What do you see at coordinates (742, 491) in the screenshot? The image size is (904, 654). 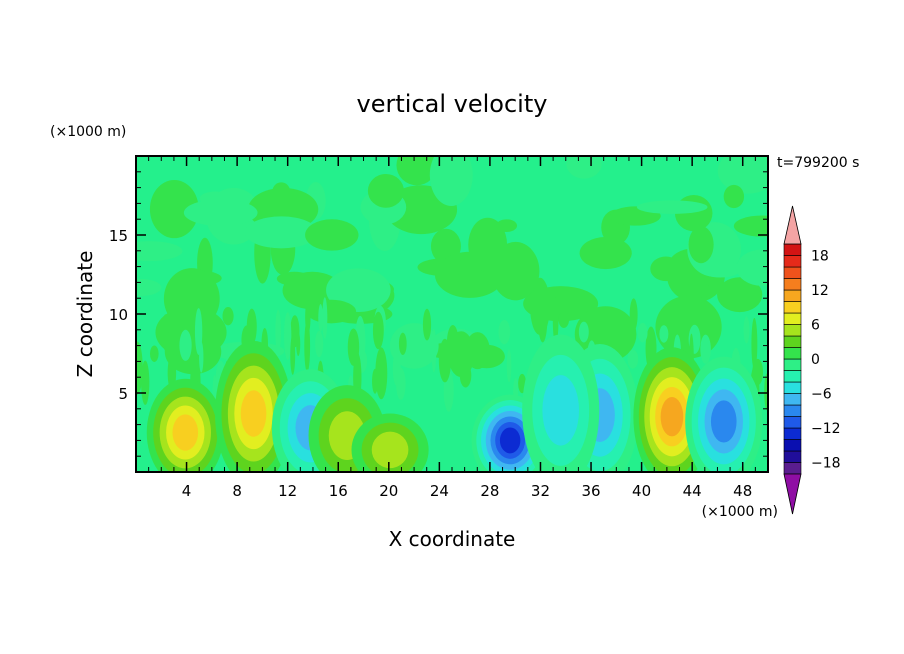 I see `x-tick-label: 48` at bounding box center [742, 491].